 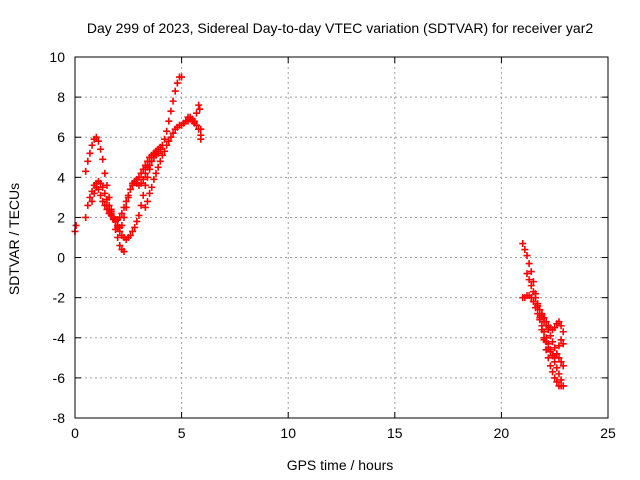 I want to click on series-track-l, so click(x=553, y=348).